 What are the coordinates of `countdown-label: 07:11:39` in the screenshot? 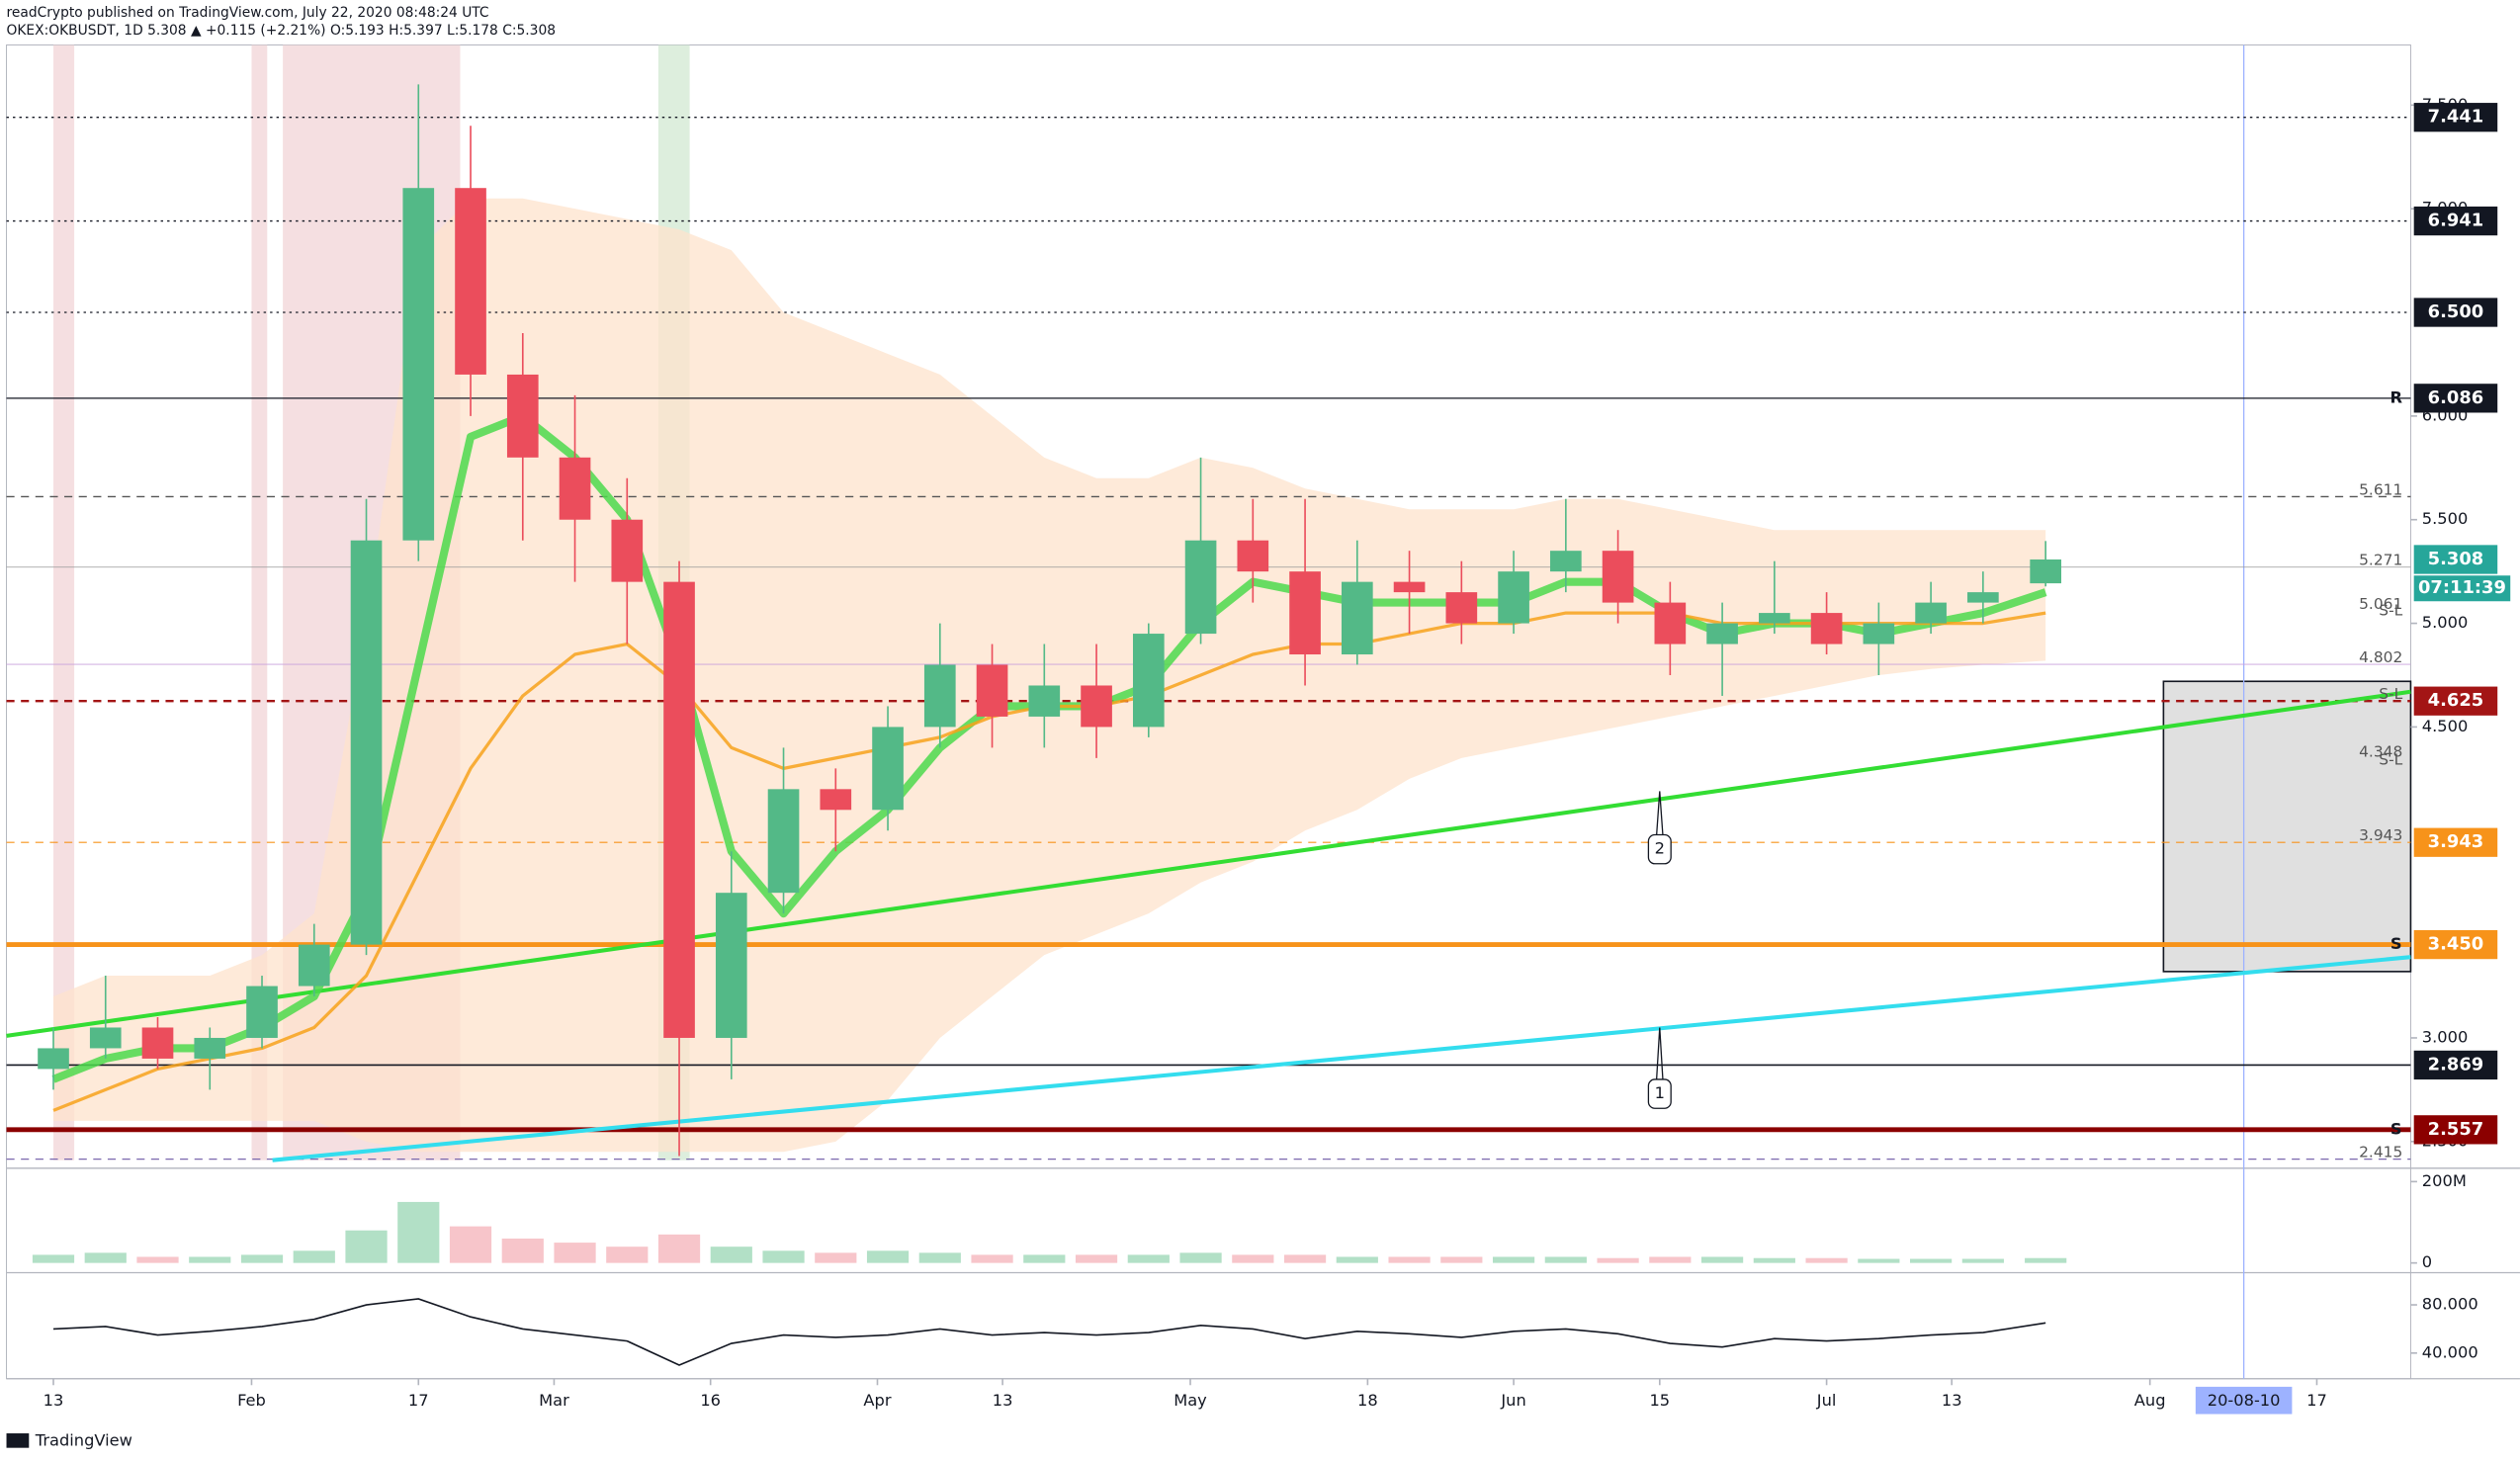 It's located at (2462, 588).